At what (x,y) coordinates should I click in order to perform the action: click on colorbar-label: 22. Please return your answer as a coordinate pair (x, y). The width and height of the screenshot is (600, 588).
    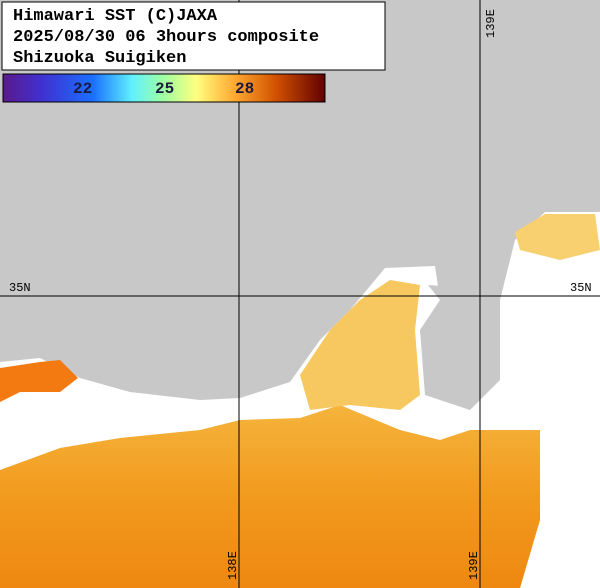
    Looking at the image, I should click on (82, 89).